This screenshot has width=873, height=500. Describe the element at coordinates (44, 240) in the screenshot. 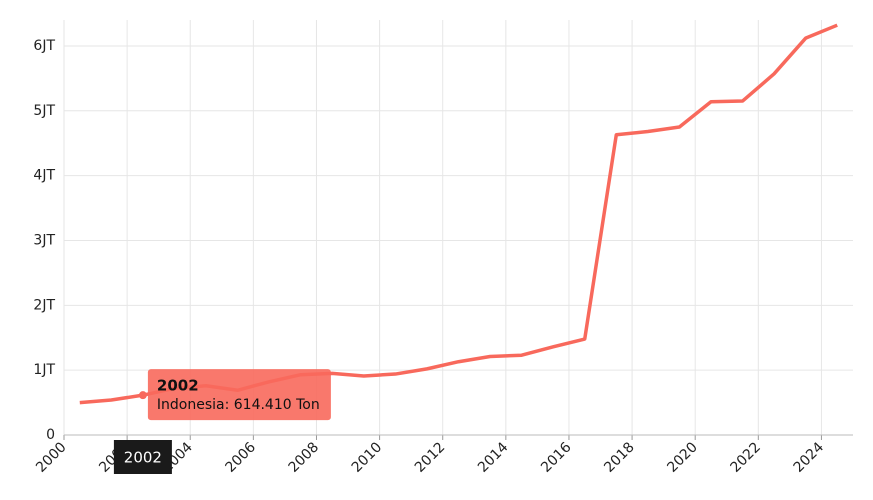

I see `y-tick-label: 3JT` at that location.